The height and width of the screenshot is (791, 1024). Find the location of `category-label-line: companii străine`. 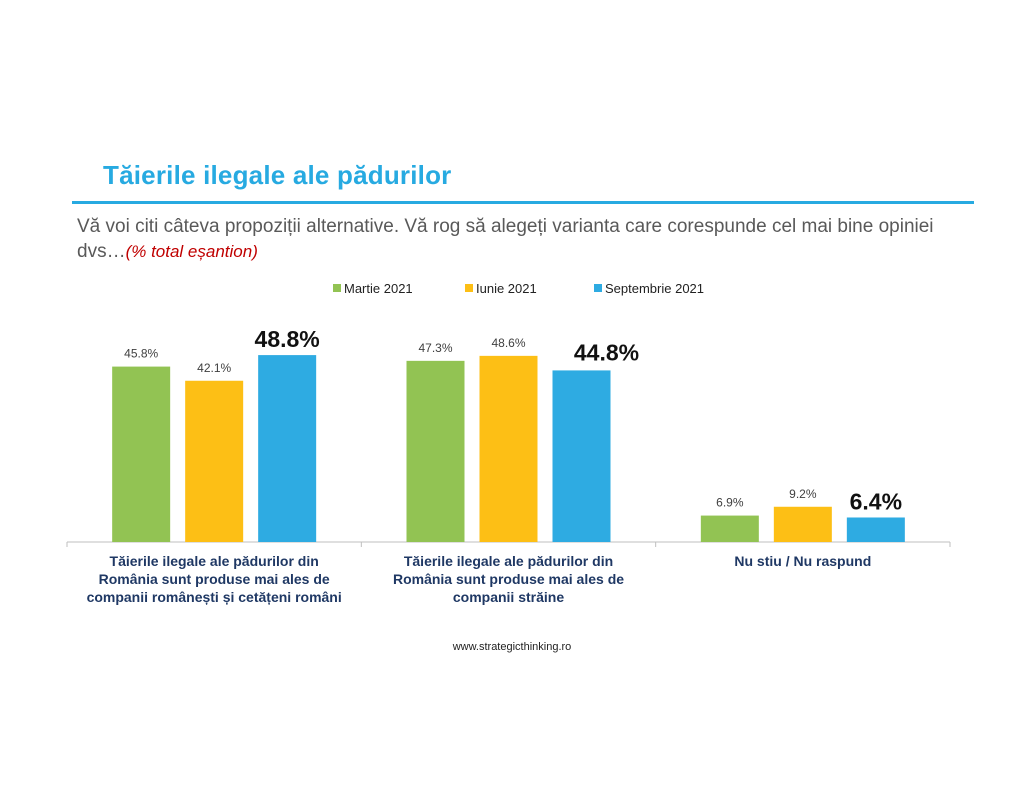

category-label-line: companii străine is located at coordinates (508, 597).